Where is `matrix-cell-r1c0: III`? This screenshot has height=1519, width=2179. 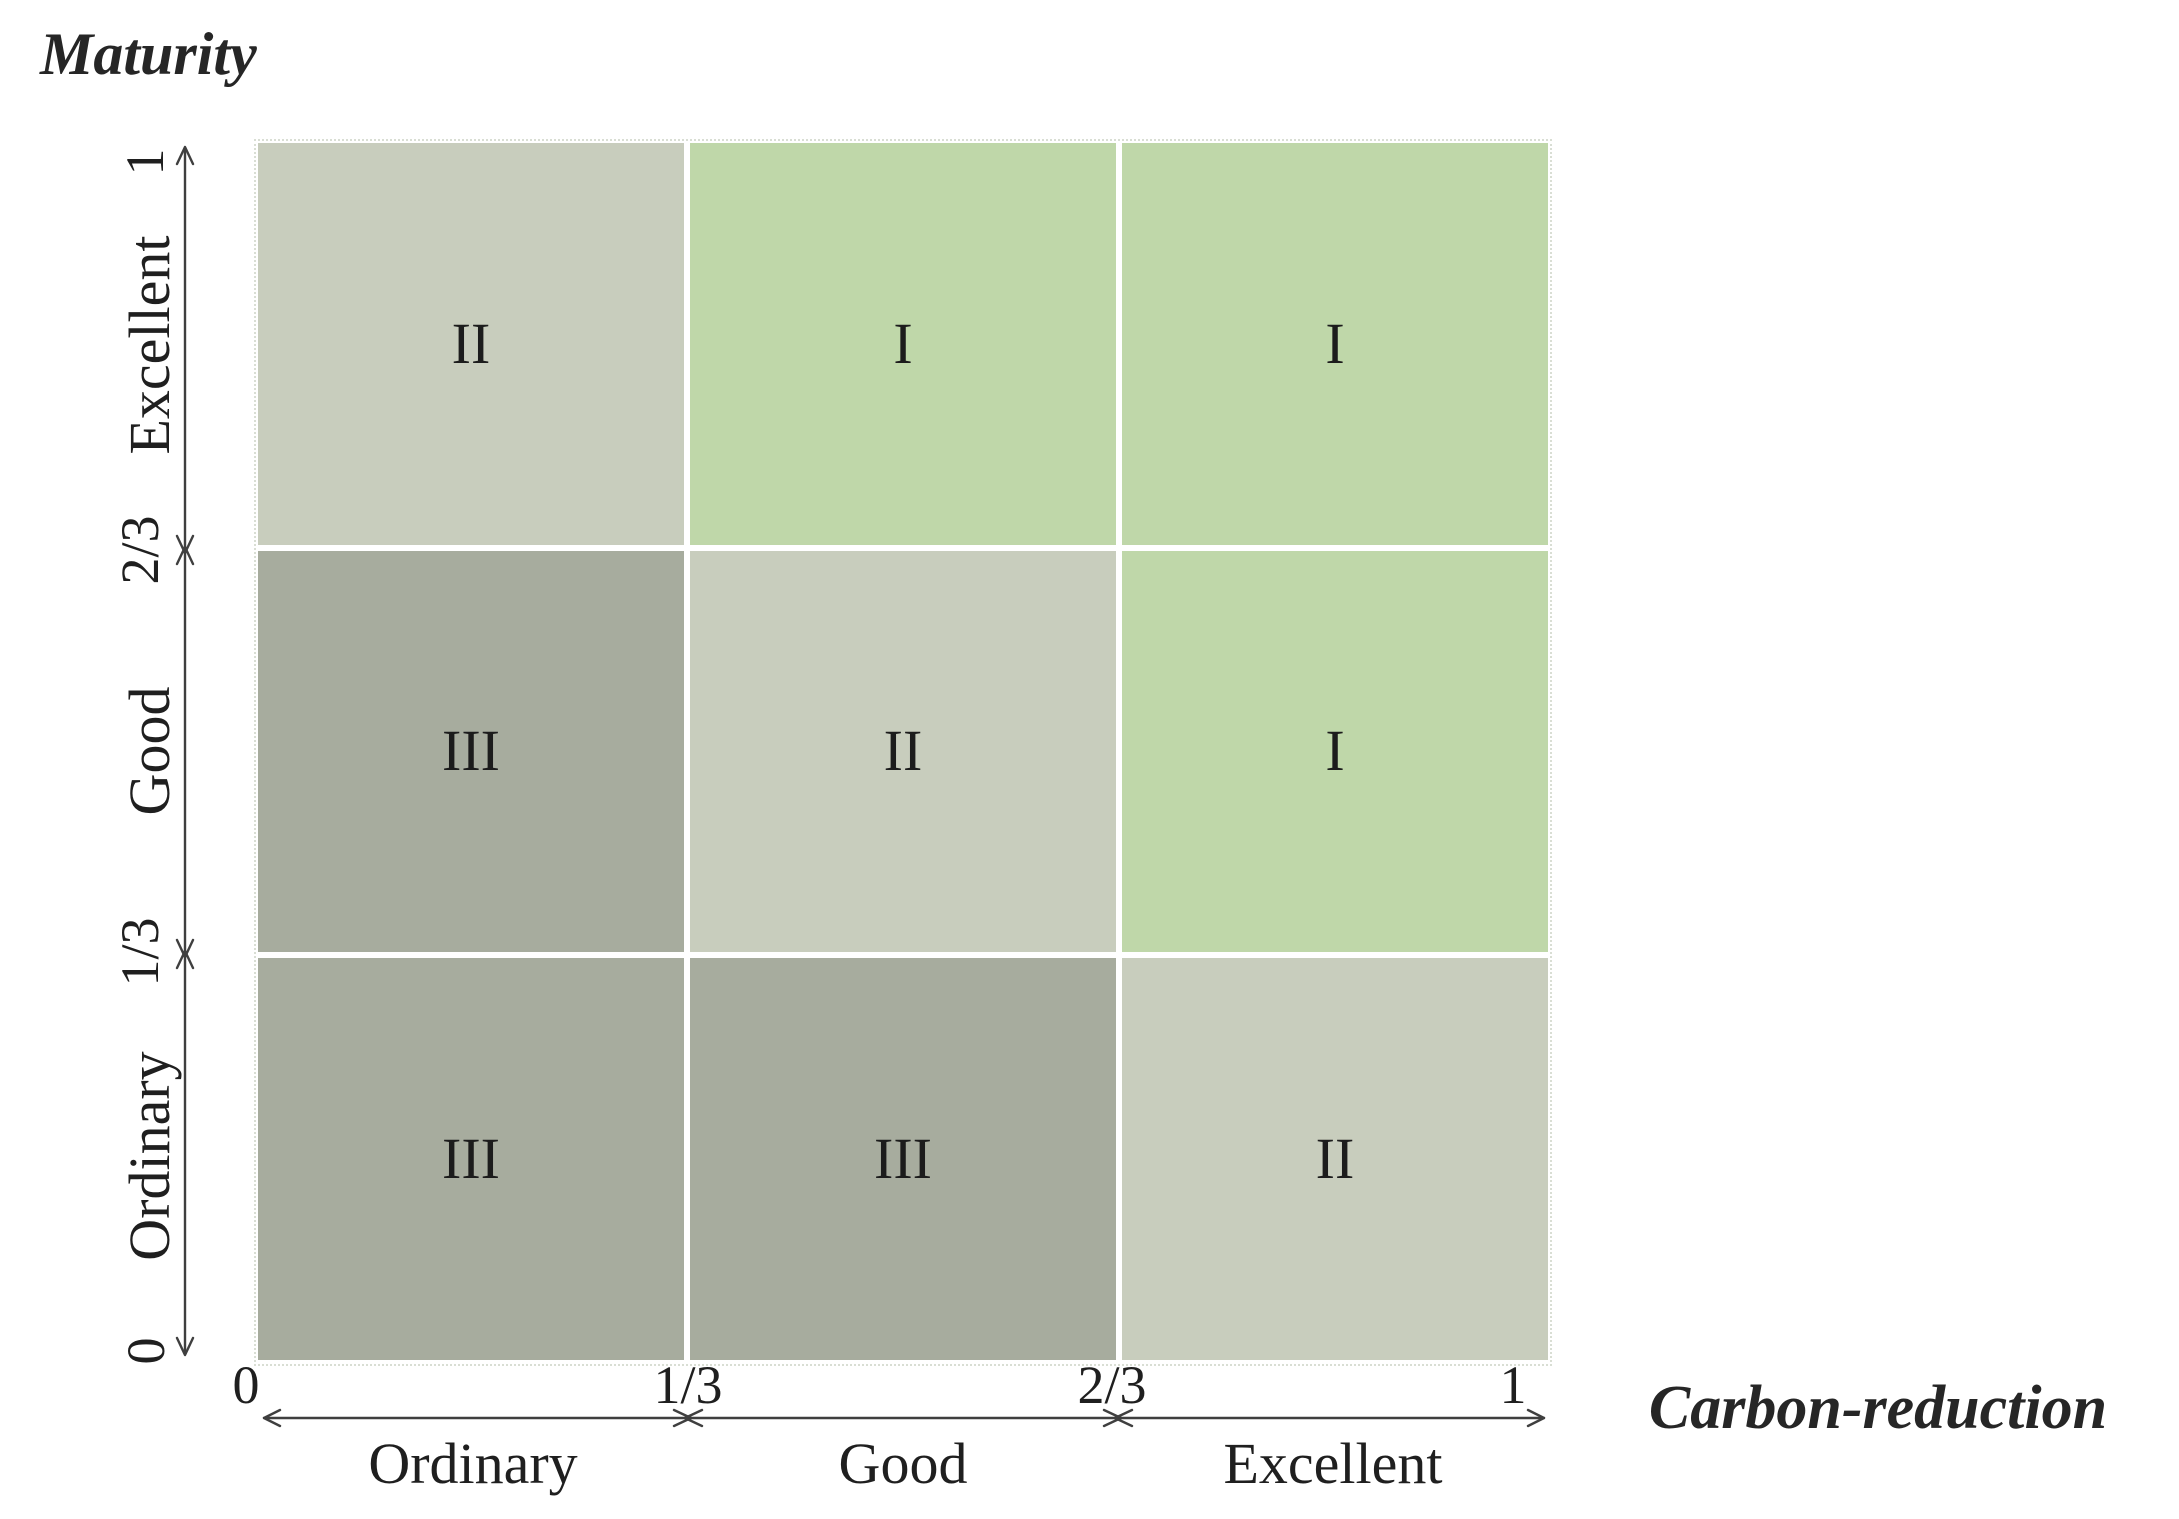 matrix-cell-r1c0: III is located at coordinates (471, 751).